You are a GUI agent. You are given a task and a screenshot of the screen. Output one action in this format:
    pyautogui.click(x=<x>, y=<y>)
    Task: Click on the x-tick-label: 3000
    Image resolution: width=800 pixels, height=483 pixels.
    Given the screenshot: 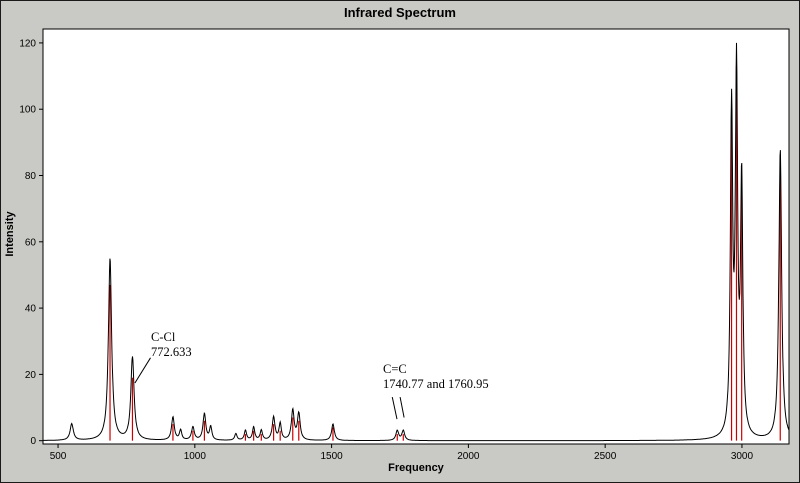 What is the action you would take?
    pyautogui.click(x=742, y=456)
    